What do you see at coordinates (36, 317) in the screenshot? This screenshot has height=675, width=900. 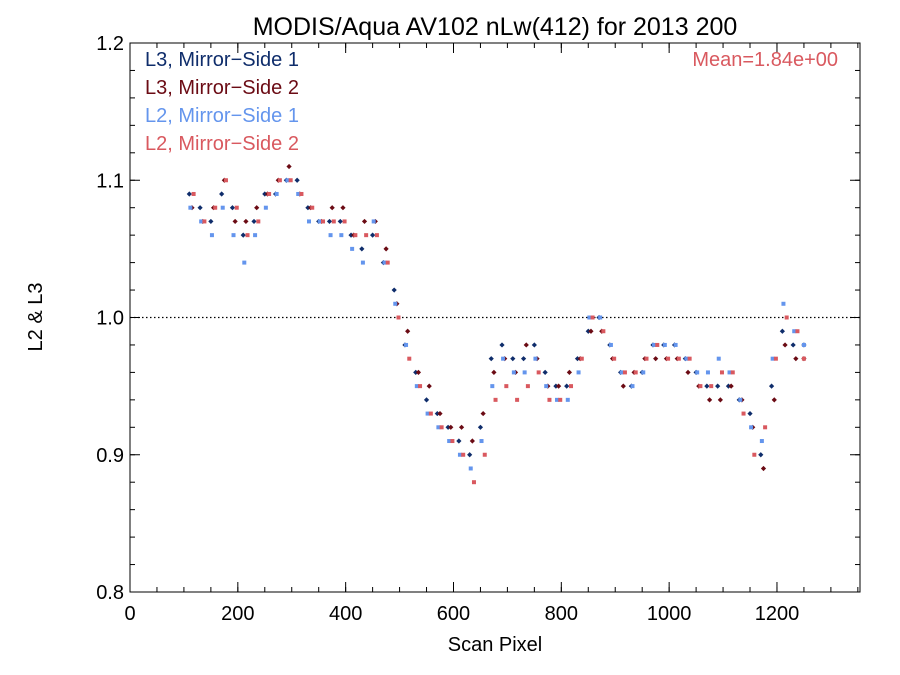 I see `y-axis-label: L2 & L3` at bounding box center [36, 317].